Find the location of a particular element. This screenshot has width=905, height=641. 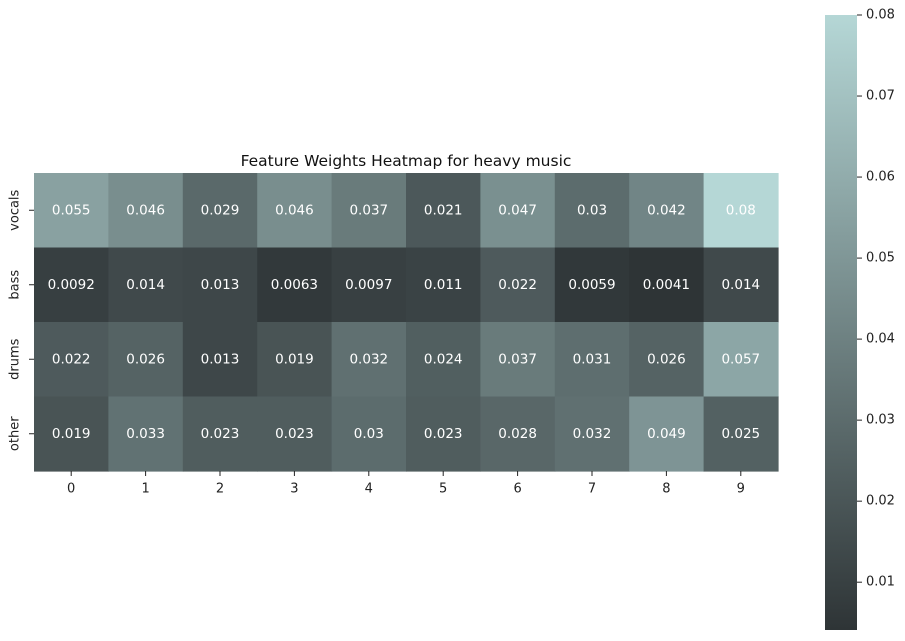

x-tick-label: 3 is located at coordinates (294, 489).